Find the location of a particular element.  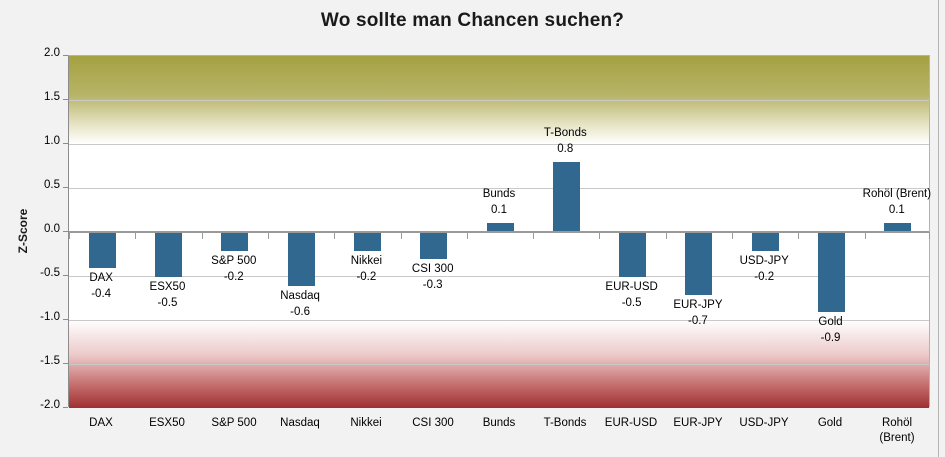

bar-data-label: USD-JPY -0.2 is located at coordinates (764, 269).